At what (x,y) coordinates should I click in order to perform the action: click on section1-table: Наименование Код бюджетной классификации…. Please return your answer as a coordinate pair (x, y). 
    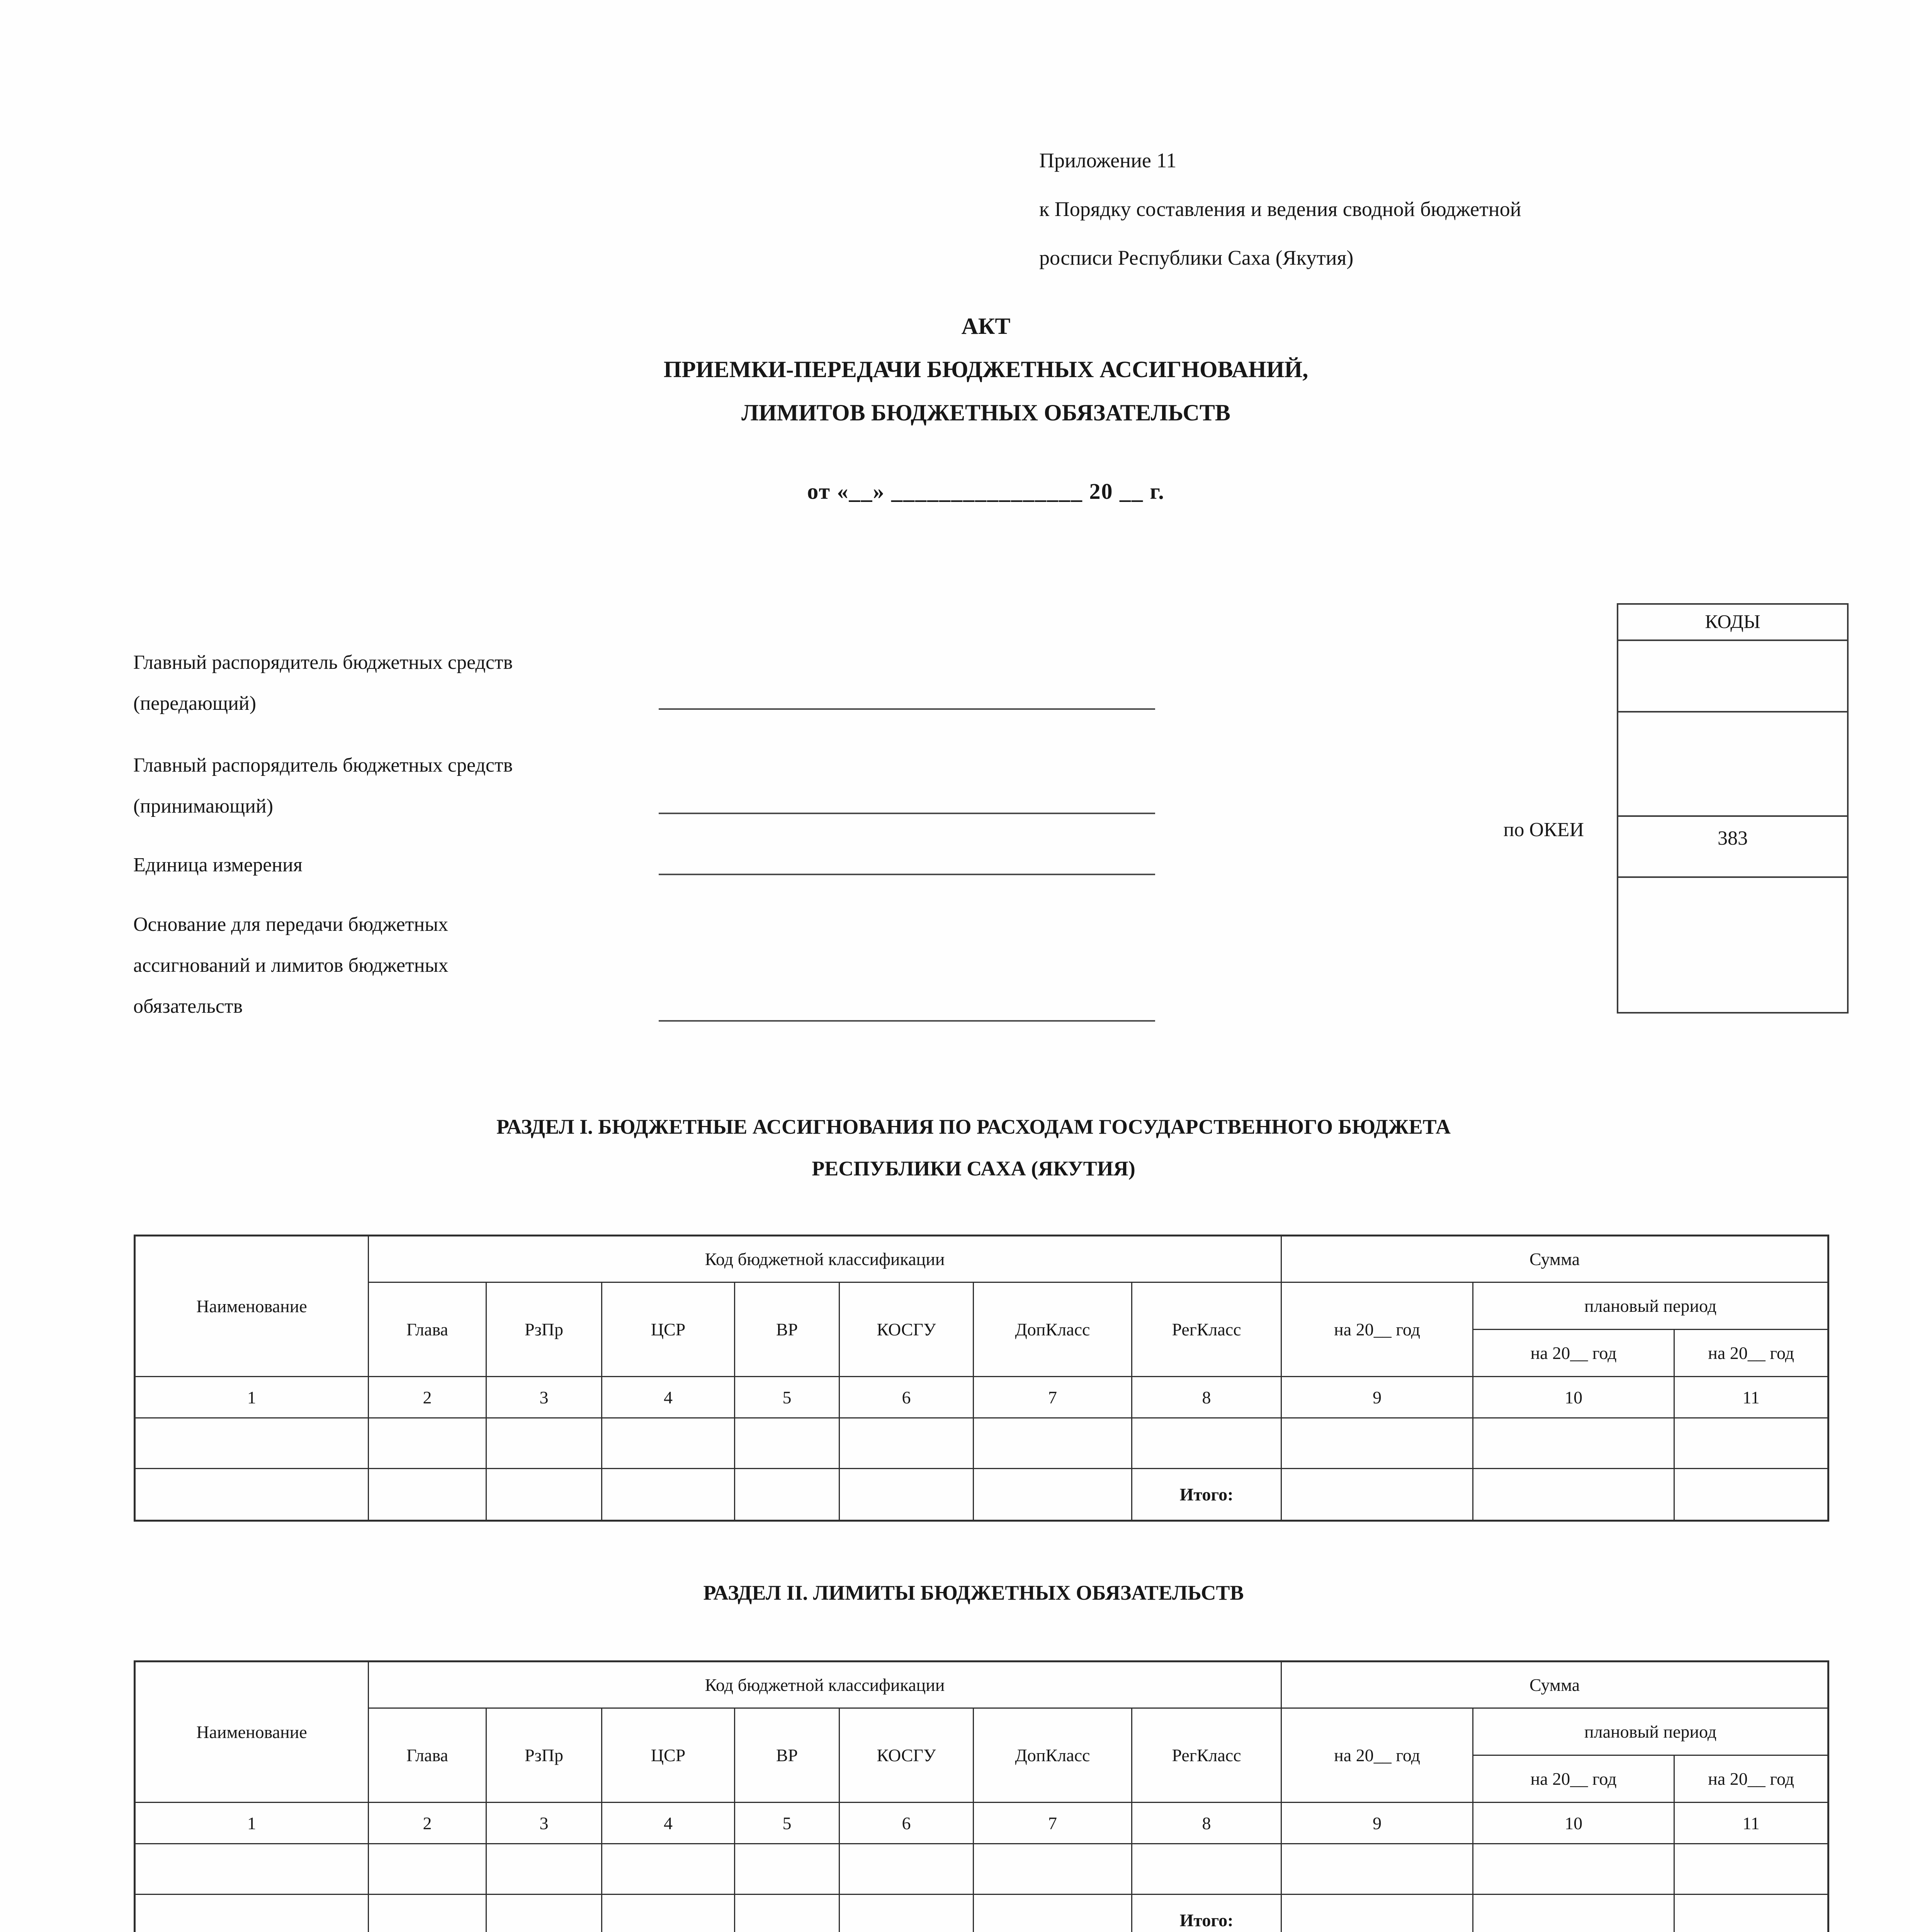
    Looking at the image, I should click on (982, 1378).